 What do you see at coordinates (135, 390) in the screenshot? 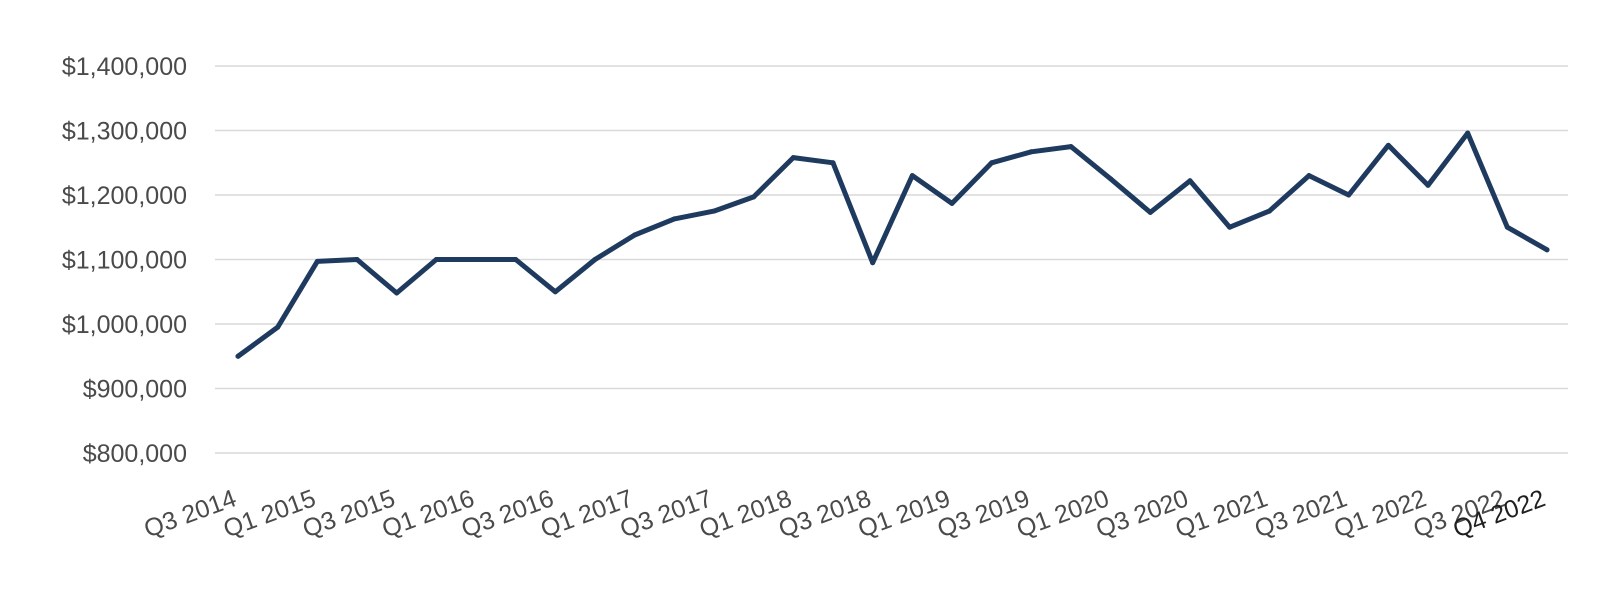
I see `y-tick-label: $900,000` at bounding box center [135, 390].